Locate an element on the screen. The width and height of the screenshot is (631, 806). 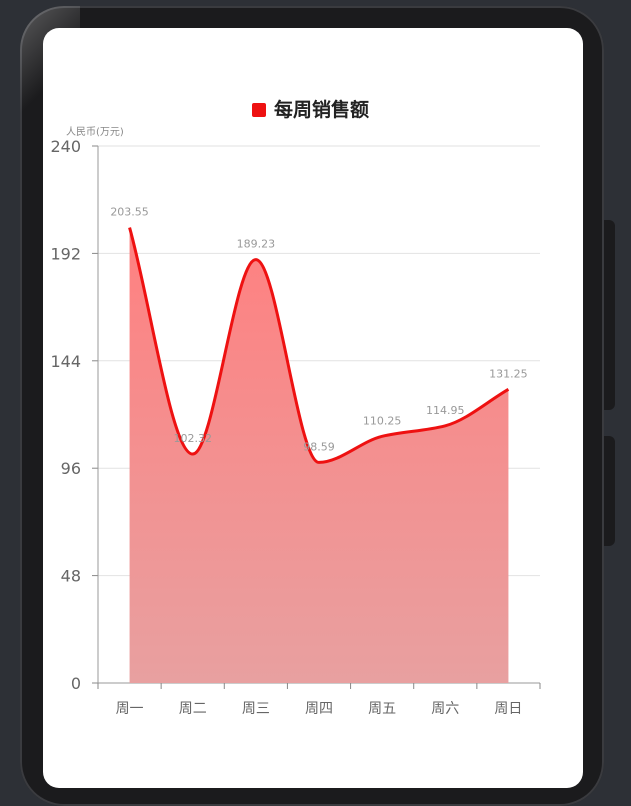
y-tick-label: 48 is located at coordinates (71, 576).